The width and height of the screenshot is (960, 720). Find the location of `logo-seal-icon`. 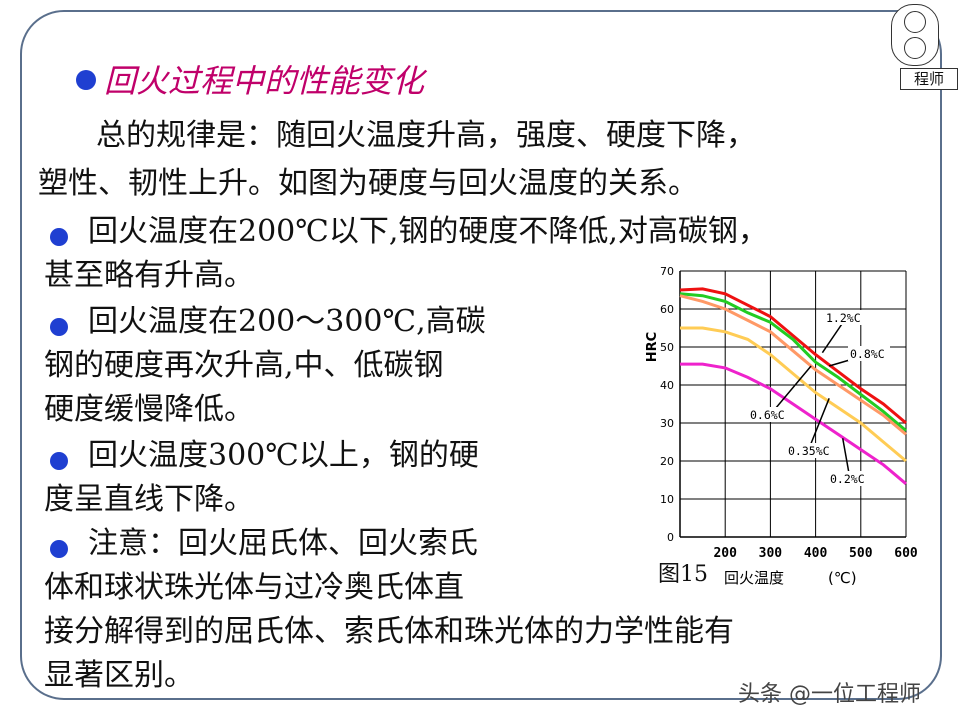

logo-seal-icon is located at coordinates (915, 35).